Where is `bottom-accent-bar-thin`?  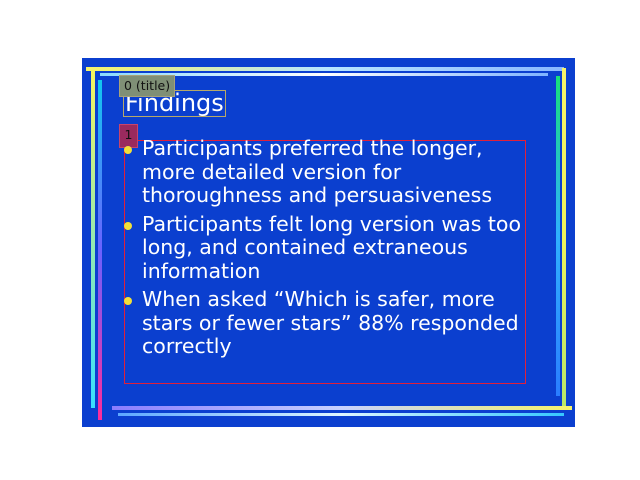 bottom-accent-bar-thin is located at coordinates (341, 414).